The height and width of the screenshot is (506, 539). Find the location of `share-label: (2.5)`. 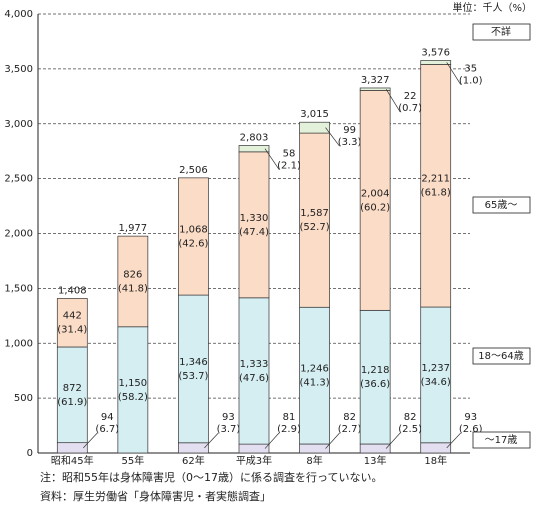

share-label: (2.5) is located at coordinates (410, 429).